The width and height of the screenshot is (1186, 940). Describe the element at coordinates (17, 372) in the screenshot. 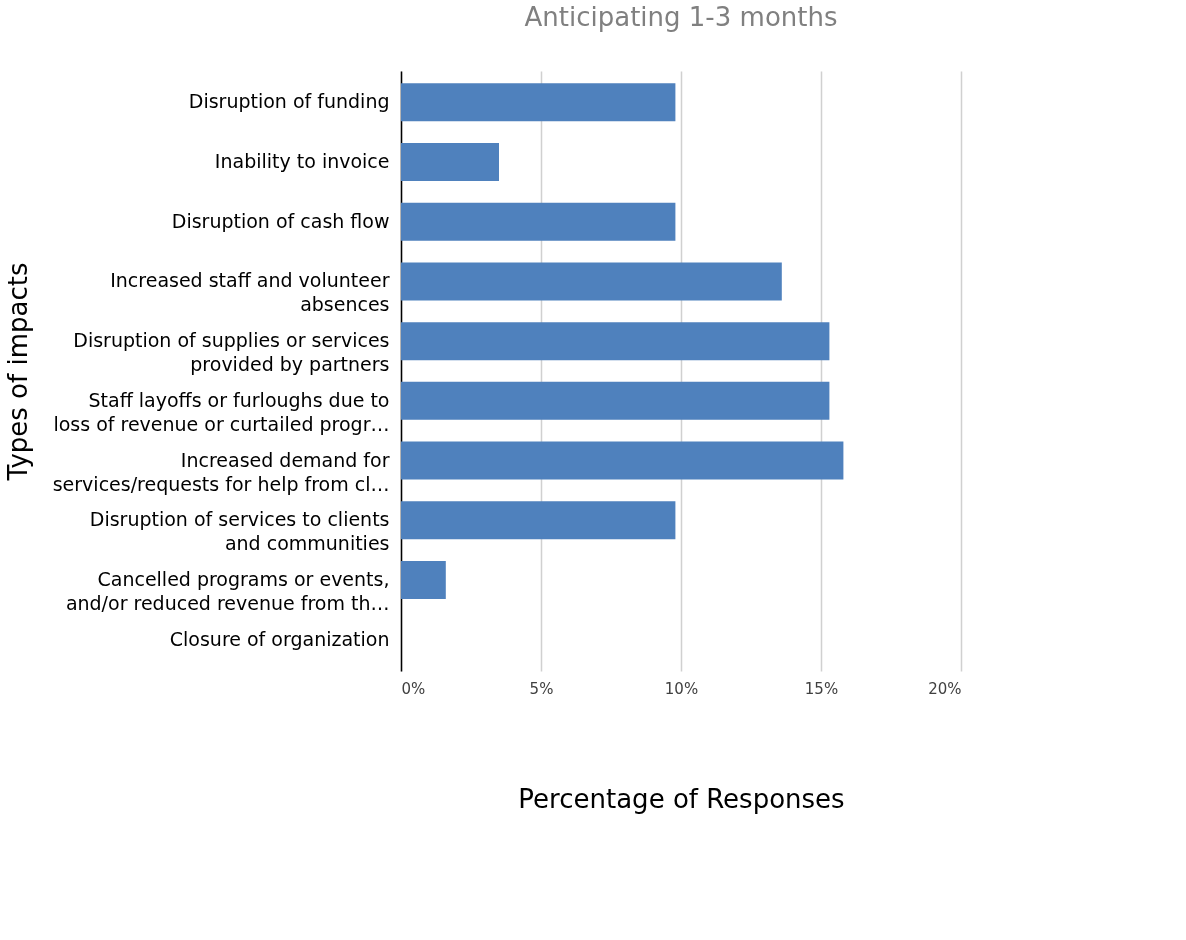

I see `y-axis-title: Types of impacts` at that location.